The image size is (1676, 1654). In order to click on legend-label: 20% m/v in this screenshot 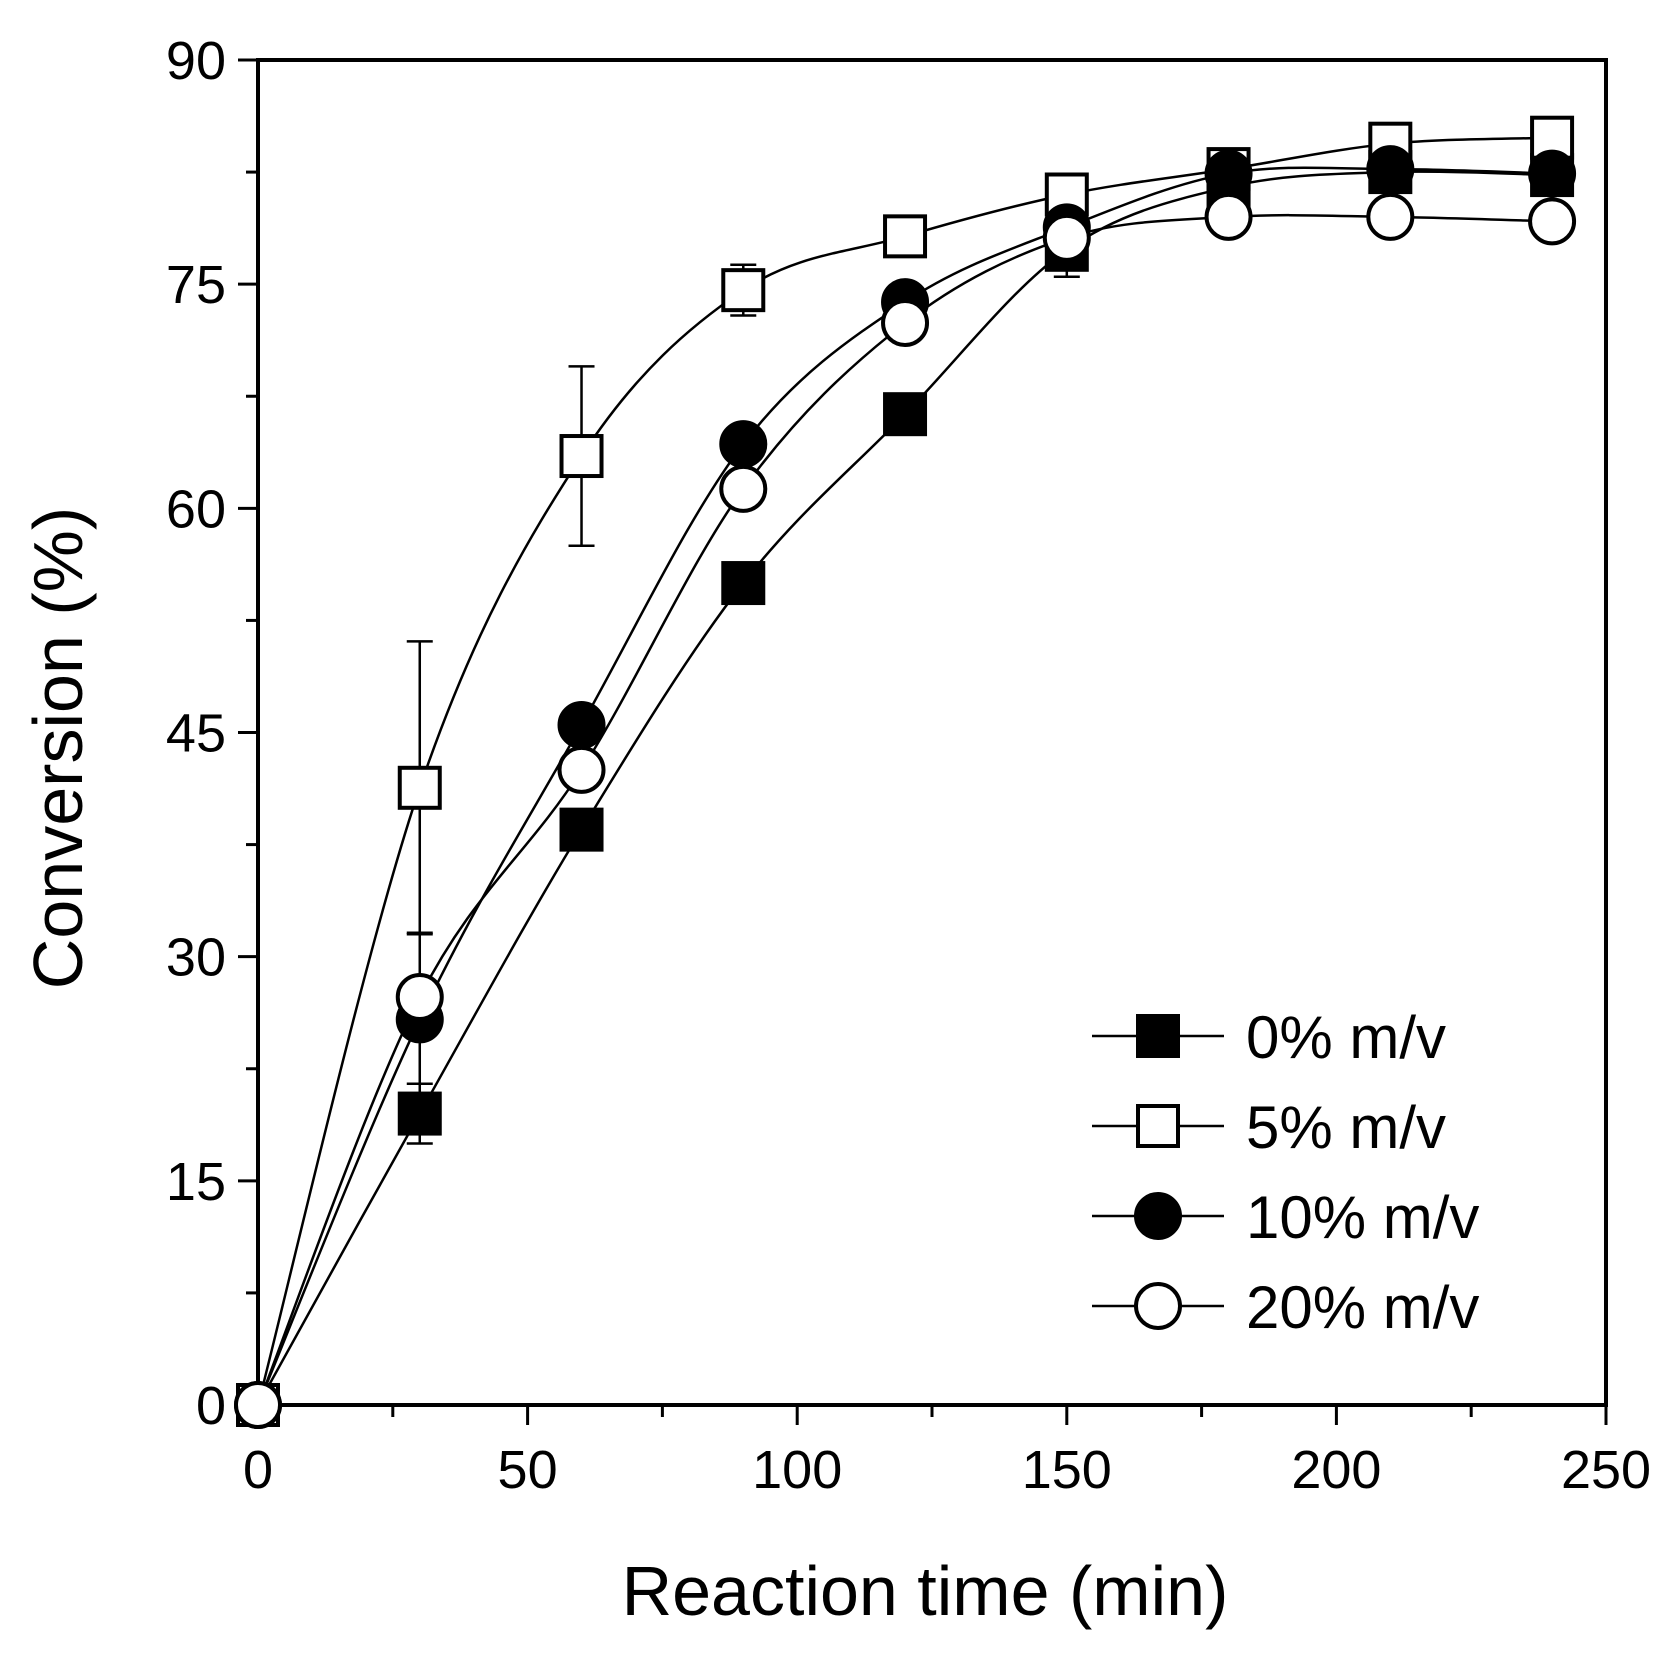, I will do `click(1362, 1307)`.